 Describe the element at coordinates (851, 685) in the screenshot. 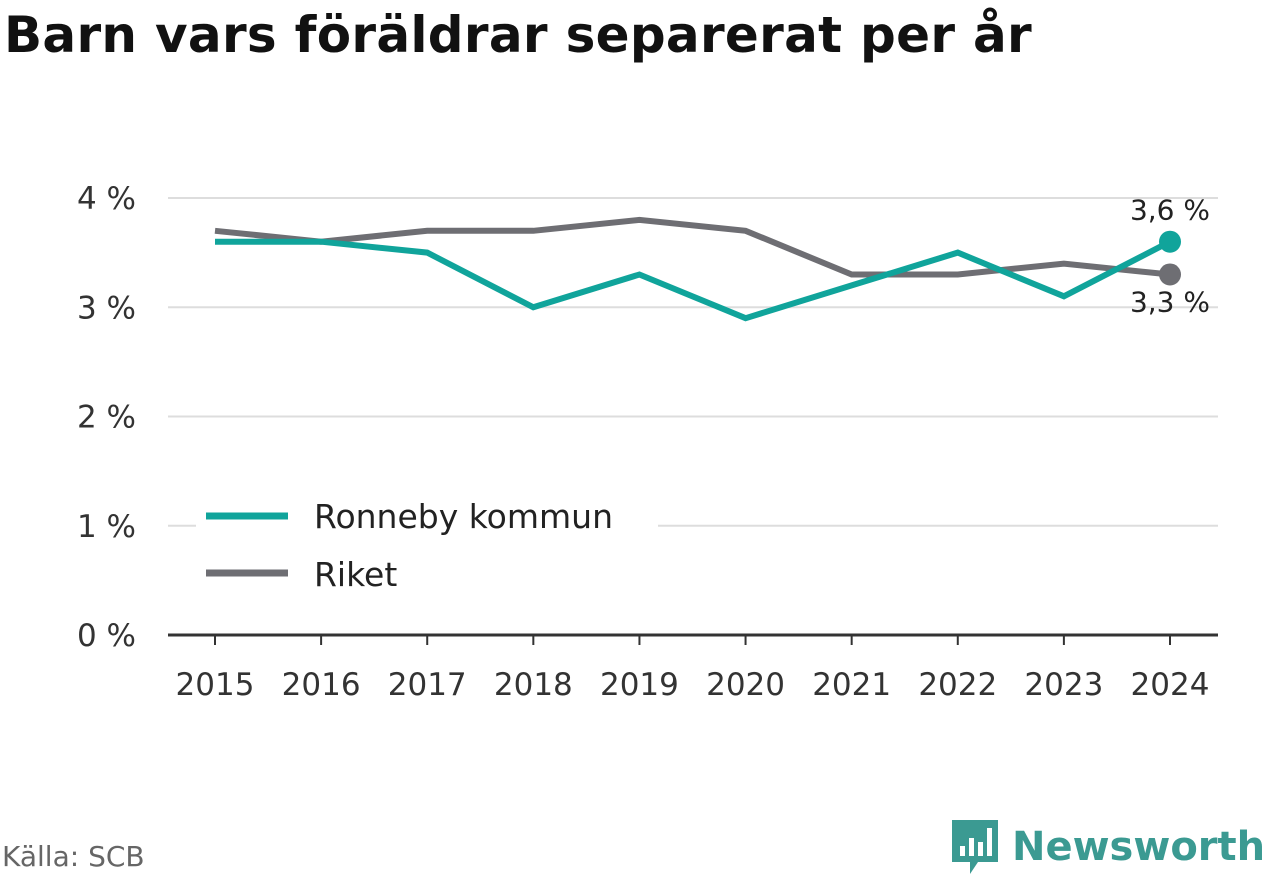

I see `x-tick-label: 2021` at that location.